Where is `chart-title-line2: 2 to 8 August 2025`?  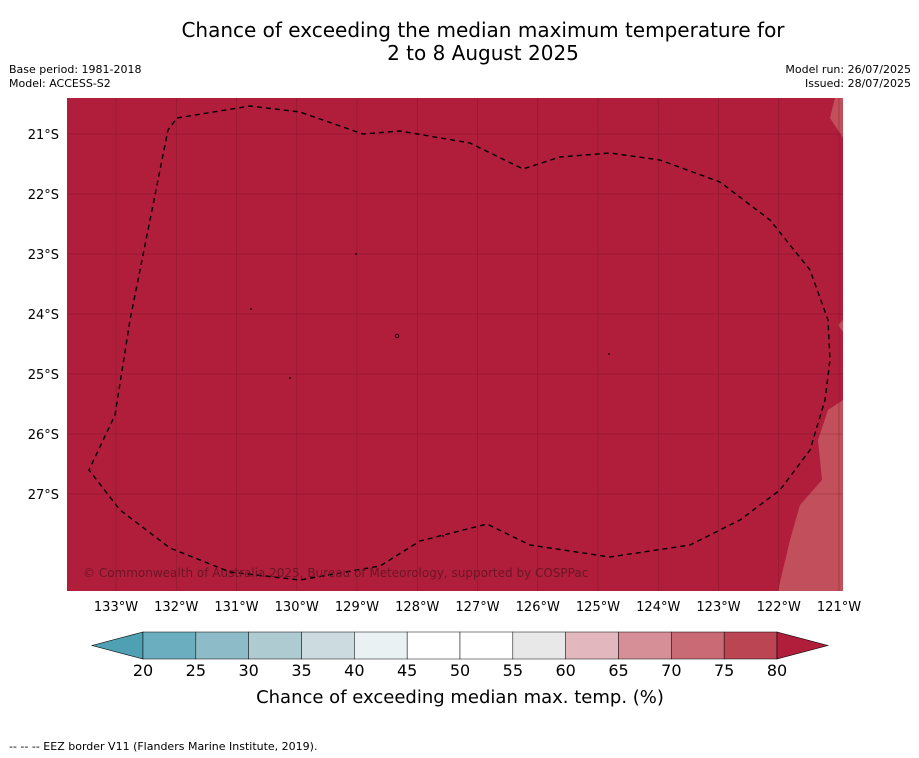
chart-title-line2: 2 to 8 August 2025 is located at coordinates (483, 53).